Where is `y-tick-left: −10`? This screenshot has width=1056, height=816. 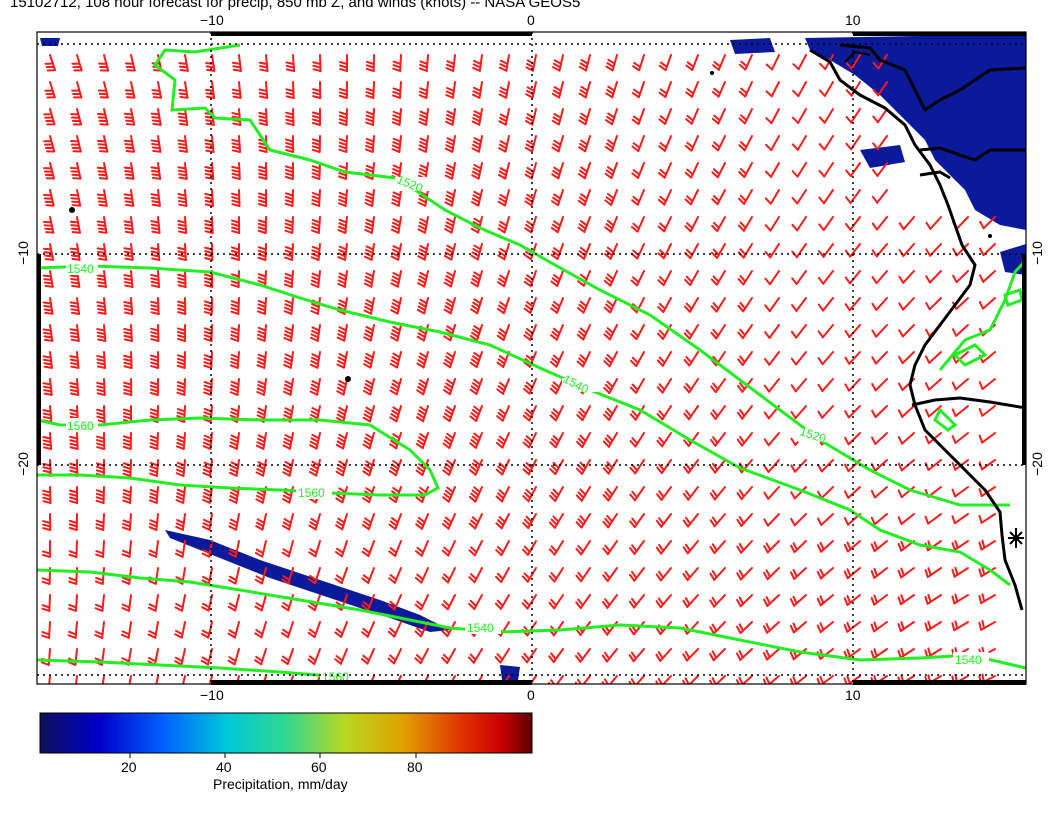
y-tick-left: −10 is located at coordinates (22, 253).